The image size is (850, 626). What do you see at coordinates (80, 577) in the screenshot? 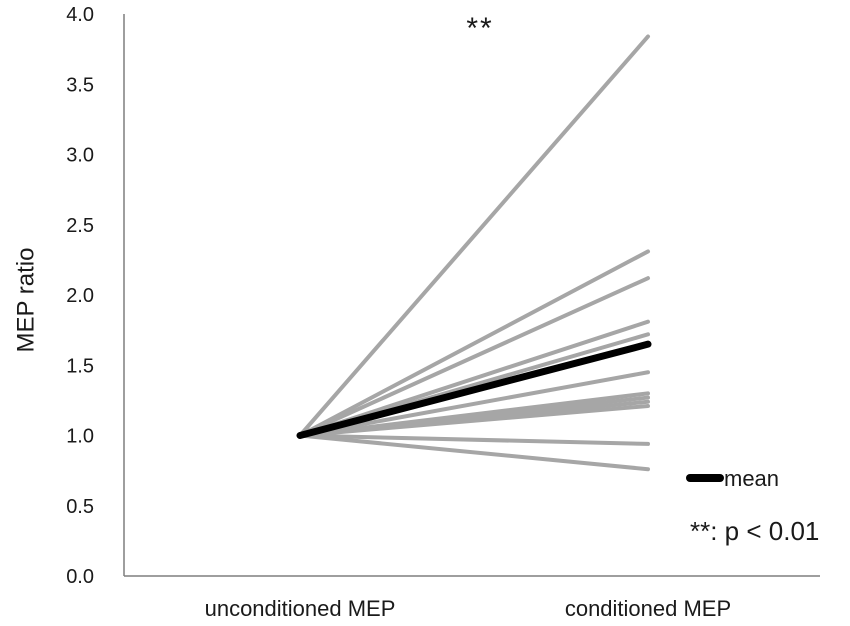
I see `y-tick-label: 0.0` at bounding box center [80, 577].